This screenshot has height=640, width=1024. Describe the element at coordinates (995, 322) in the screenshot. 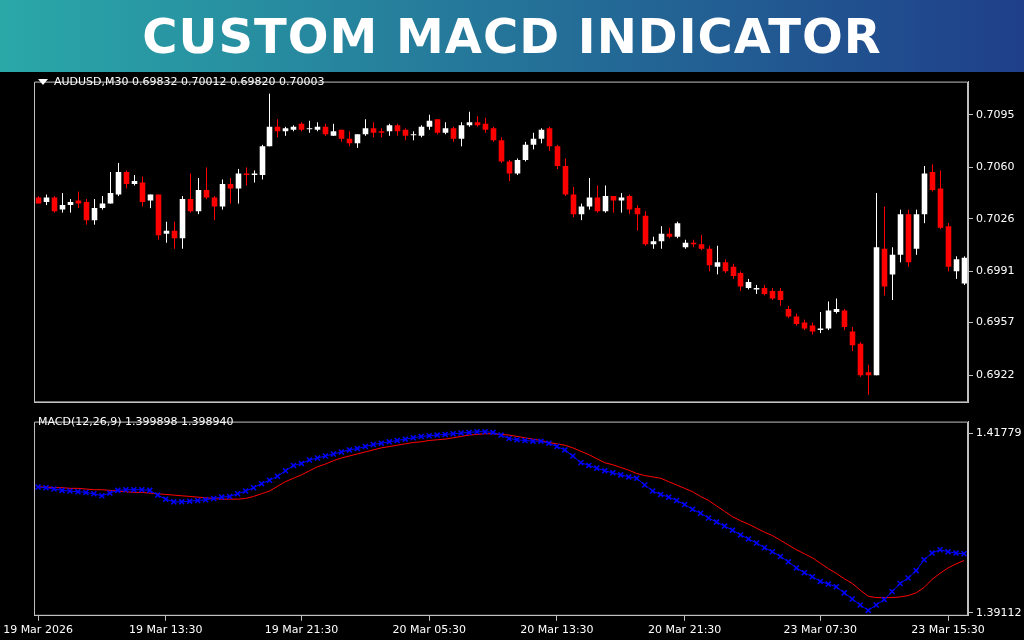

I see `y-tick-label: 0.6957` at that location.